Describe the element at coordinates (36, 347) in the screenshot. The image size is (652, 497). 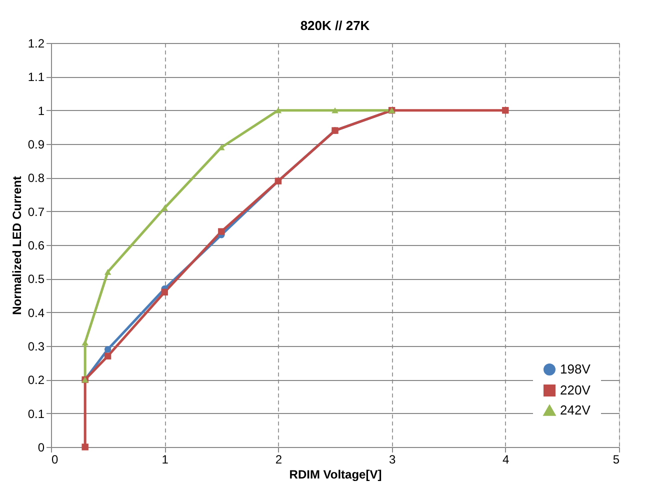
I see `y-tick-label: 0.3` at that location.